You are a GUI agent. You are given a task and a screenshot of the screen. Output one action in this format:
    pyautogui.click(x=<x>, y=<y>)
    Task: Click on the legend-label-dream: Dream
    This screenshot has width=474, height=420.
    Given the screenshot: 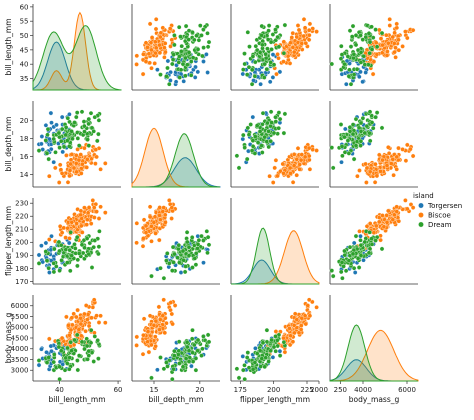 What is the action you would take?
    pyautogui.click(x=440, y=225)
    